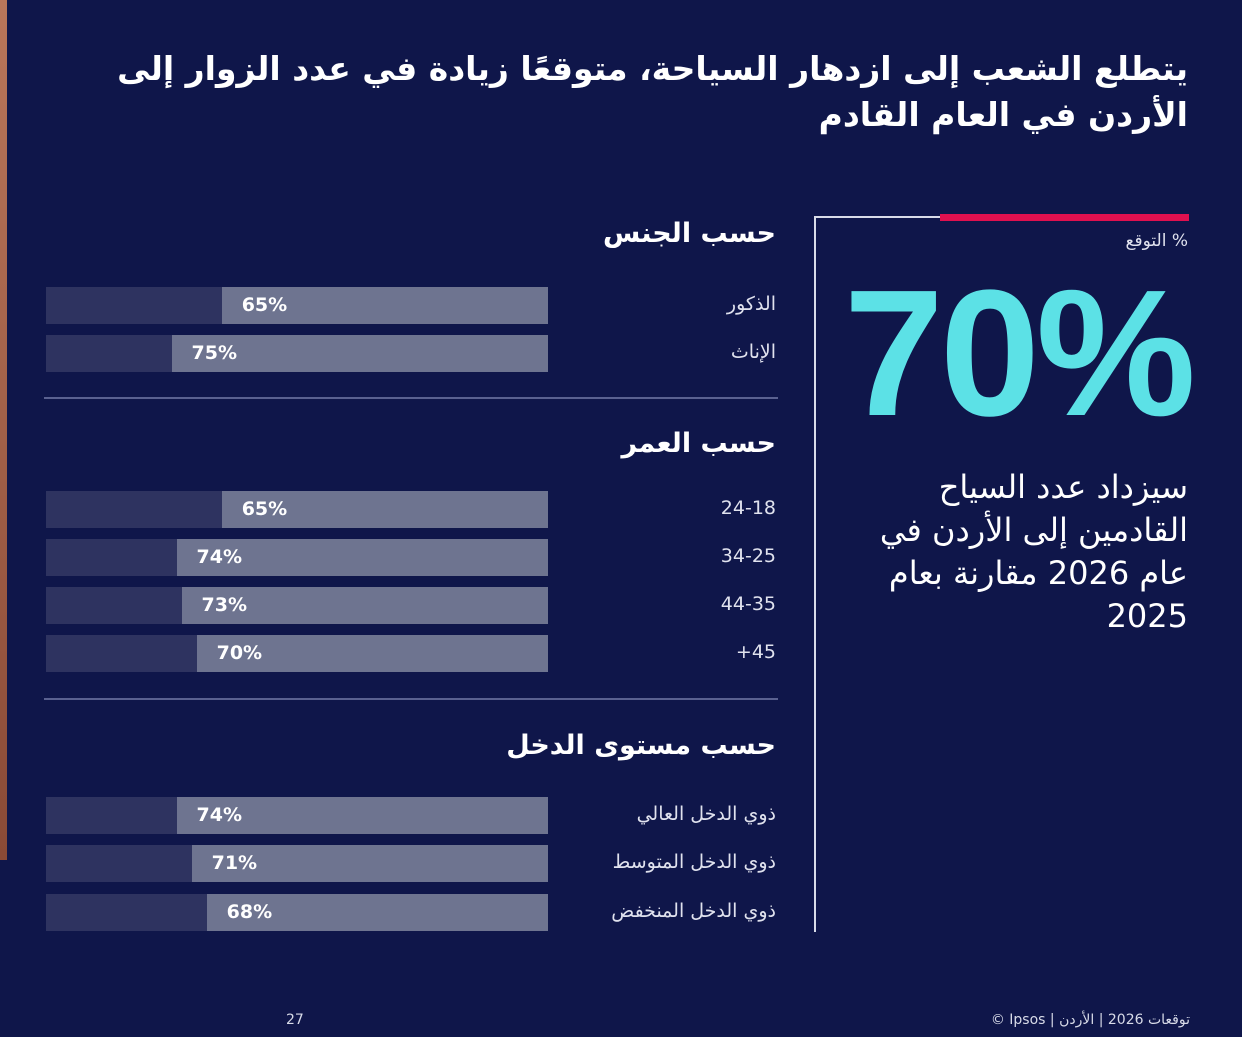 The height and width of the screenshot is (1037, 1242). I want to click on bar-row: 75% الإناث, so click(400, 353).